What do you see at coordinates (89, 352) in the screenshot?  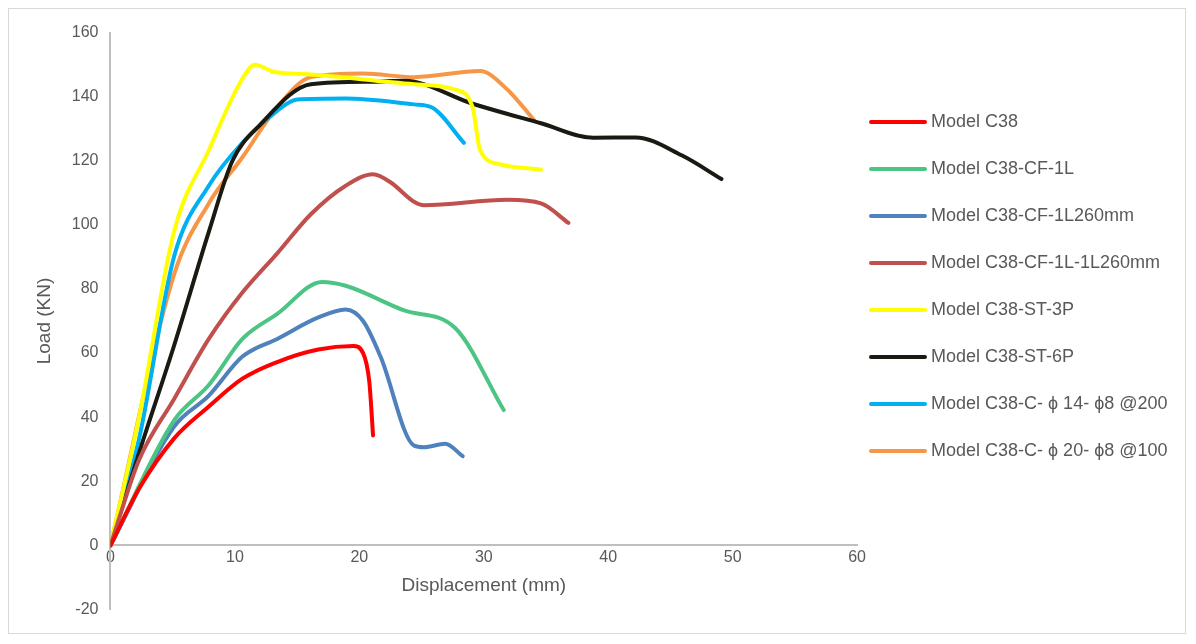 I see `y-tick-label: 60` at bounding box center [89, 352].